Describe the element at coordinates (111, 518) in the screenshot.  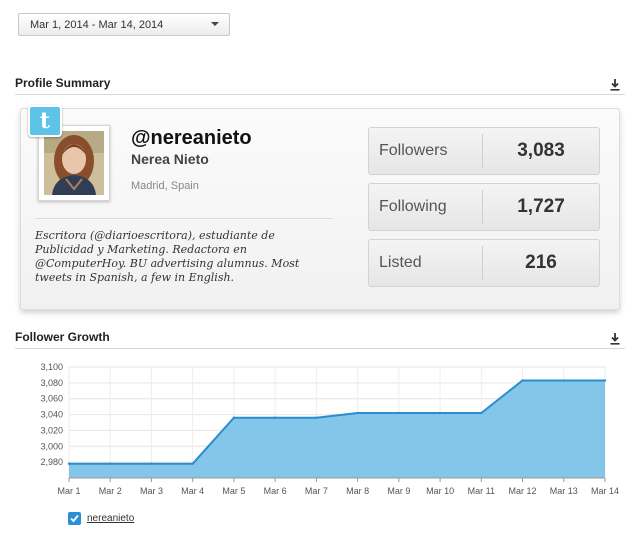
I see `legend-series-label: nereanieto` at that location.